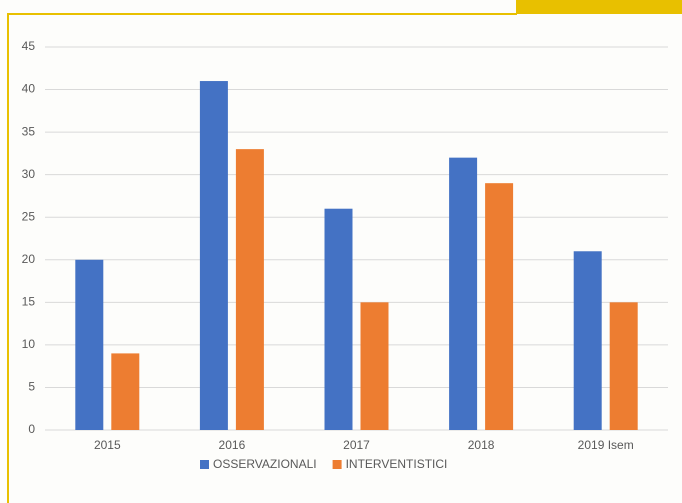 The width and height of the screenshot is (682, 503). What do you see at coordinates (31, 429) in the screenshot?
I see `y-tick-label: 0` at bounding box center [31, 429].